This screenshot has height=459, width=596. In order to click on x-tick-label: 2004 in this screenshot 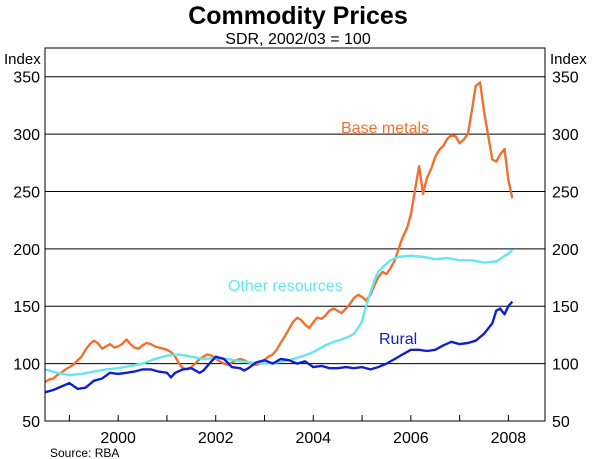, I will do `click(313, 438)`.